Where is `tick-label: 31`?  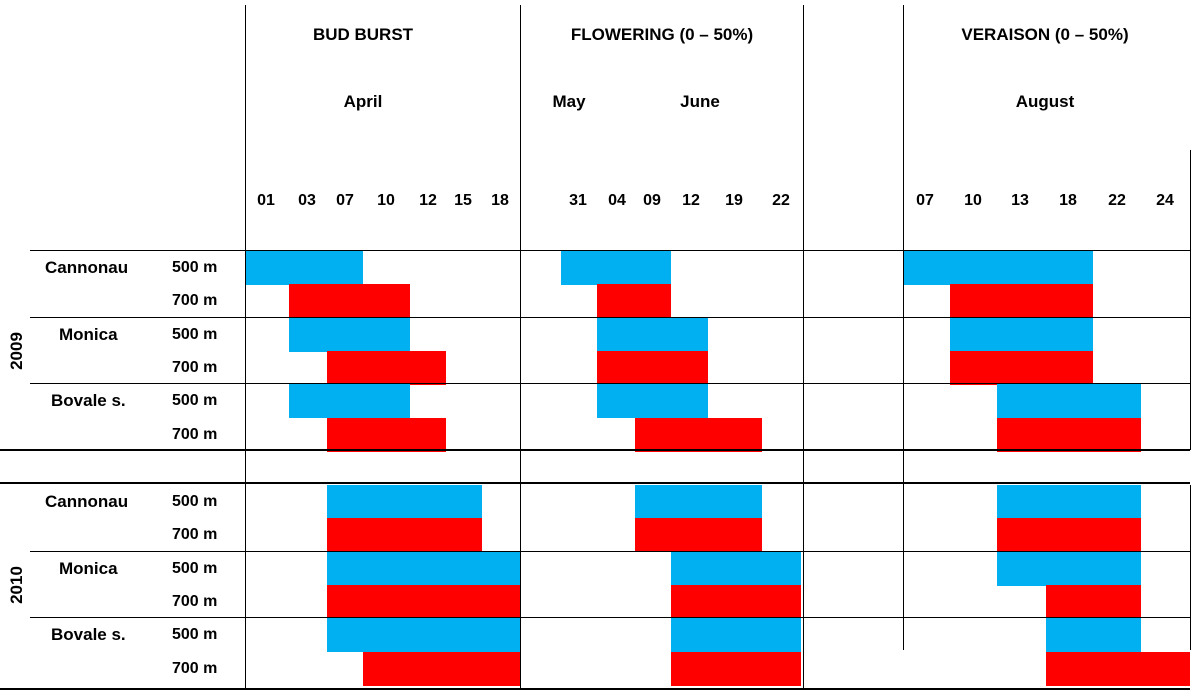
tick-label: 31 is located at coordinates (578, 200).